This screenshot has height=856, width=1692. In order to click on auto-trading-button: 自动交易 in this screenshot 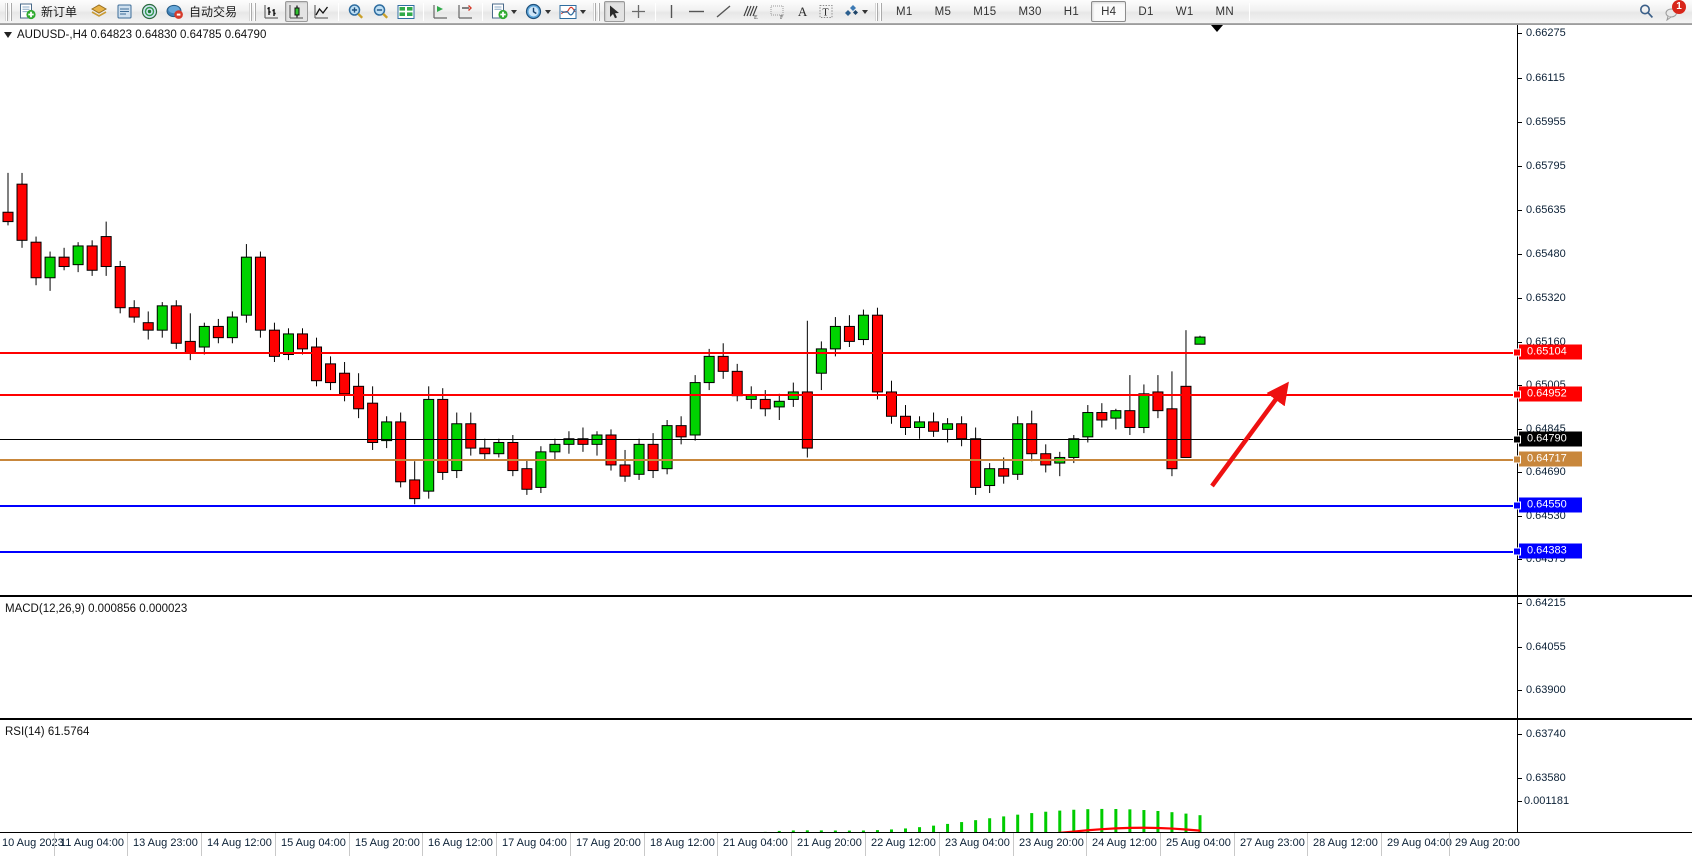, I will do `click(204, 11)`.